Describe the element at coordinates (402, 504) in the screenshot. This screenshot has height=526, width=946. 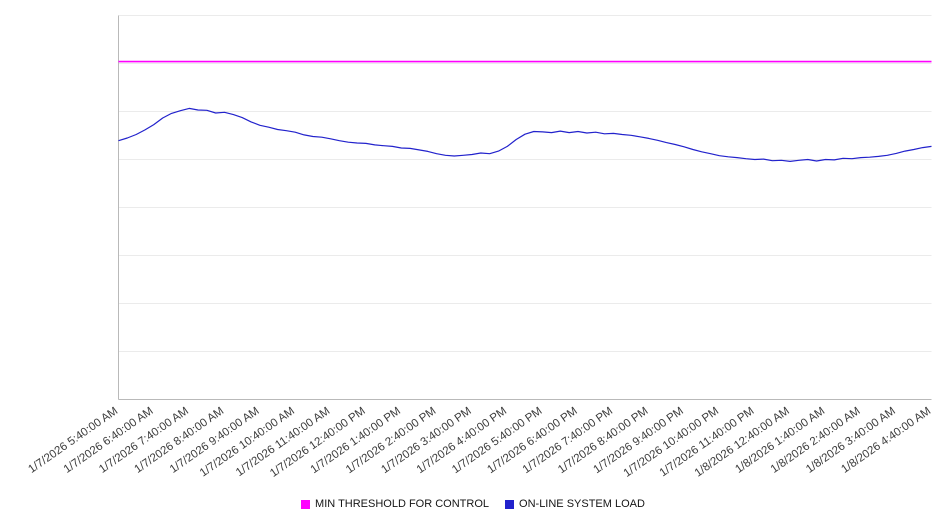
I see `min-threshold-legend-label: MIN THRESHOLD FOR CONTROL` at that location.